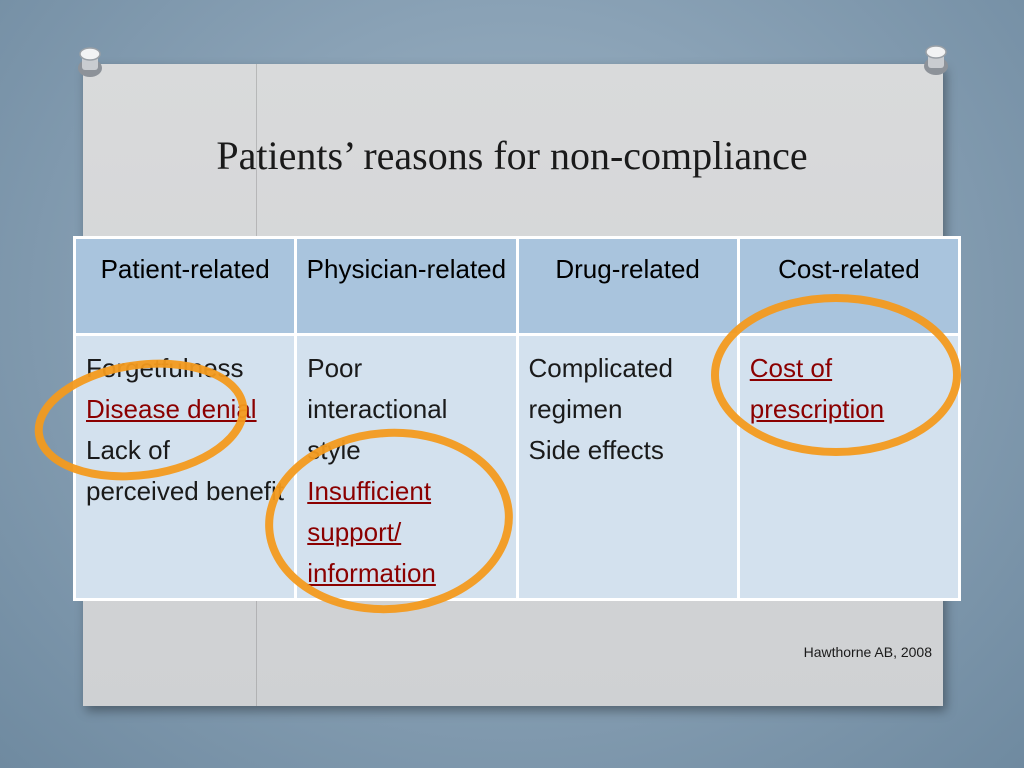  Describe the element at coordinates (817, 388) in the screenshot. I see `reason-cost-of-prescription: Cost of prescription` at that location.